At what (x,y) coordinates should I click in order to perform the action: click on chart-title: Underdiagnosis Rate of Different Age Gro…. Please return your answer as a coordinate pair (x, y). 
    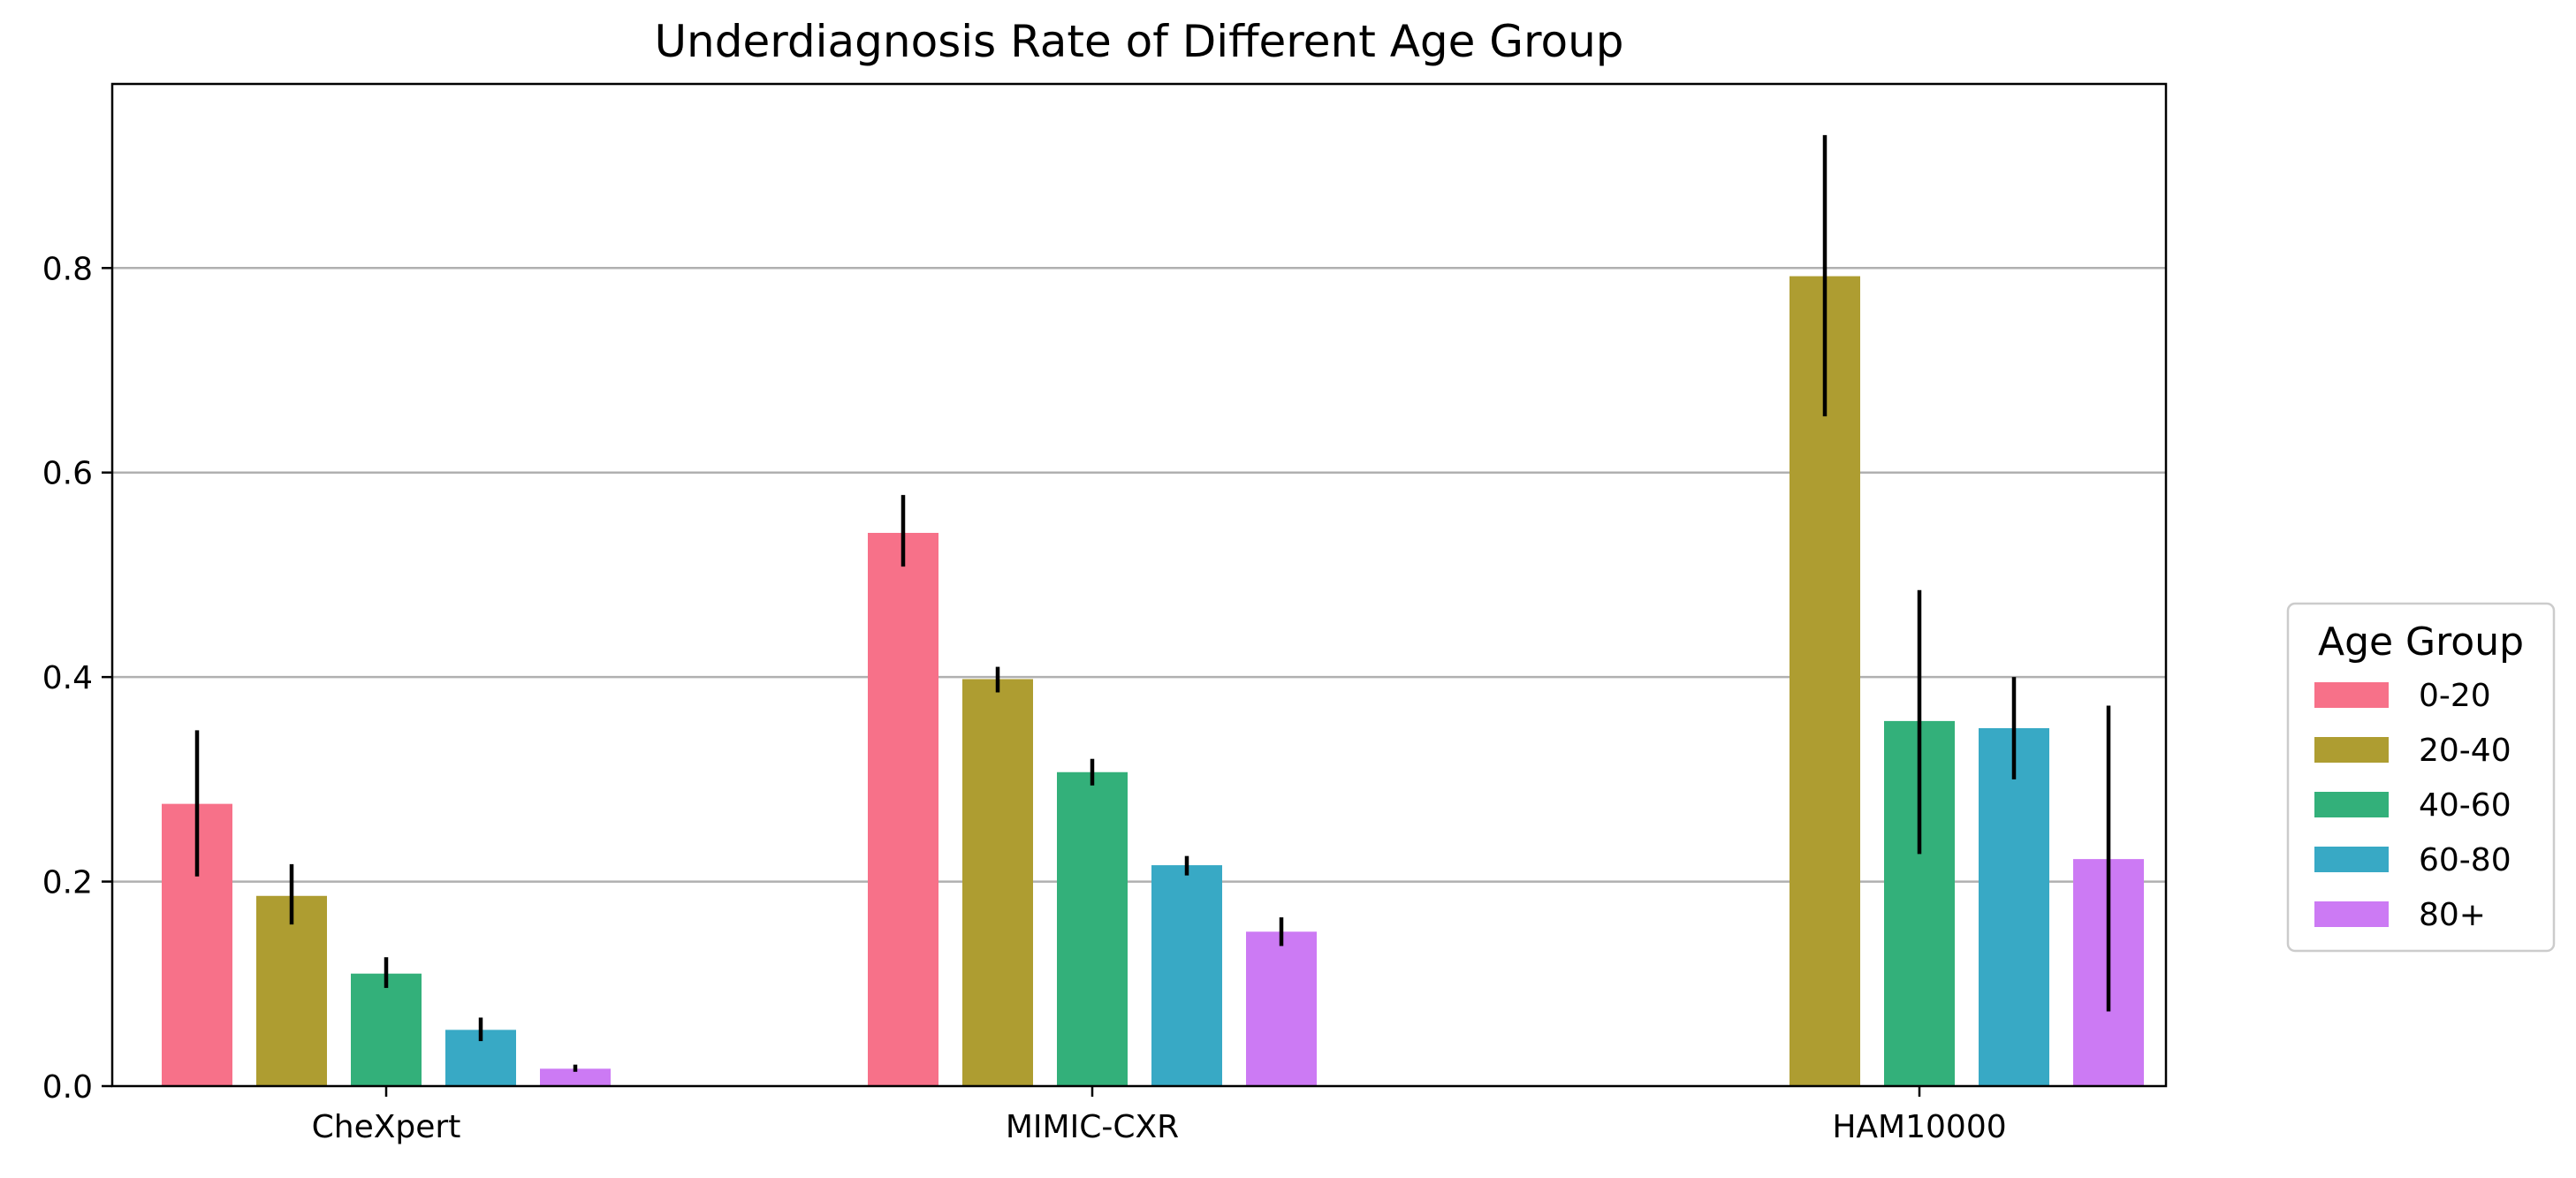
    Looking at the image, I should click on (1138, 41).